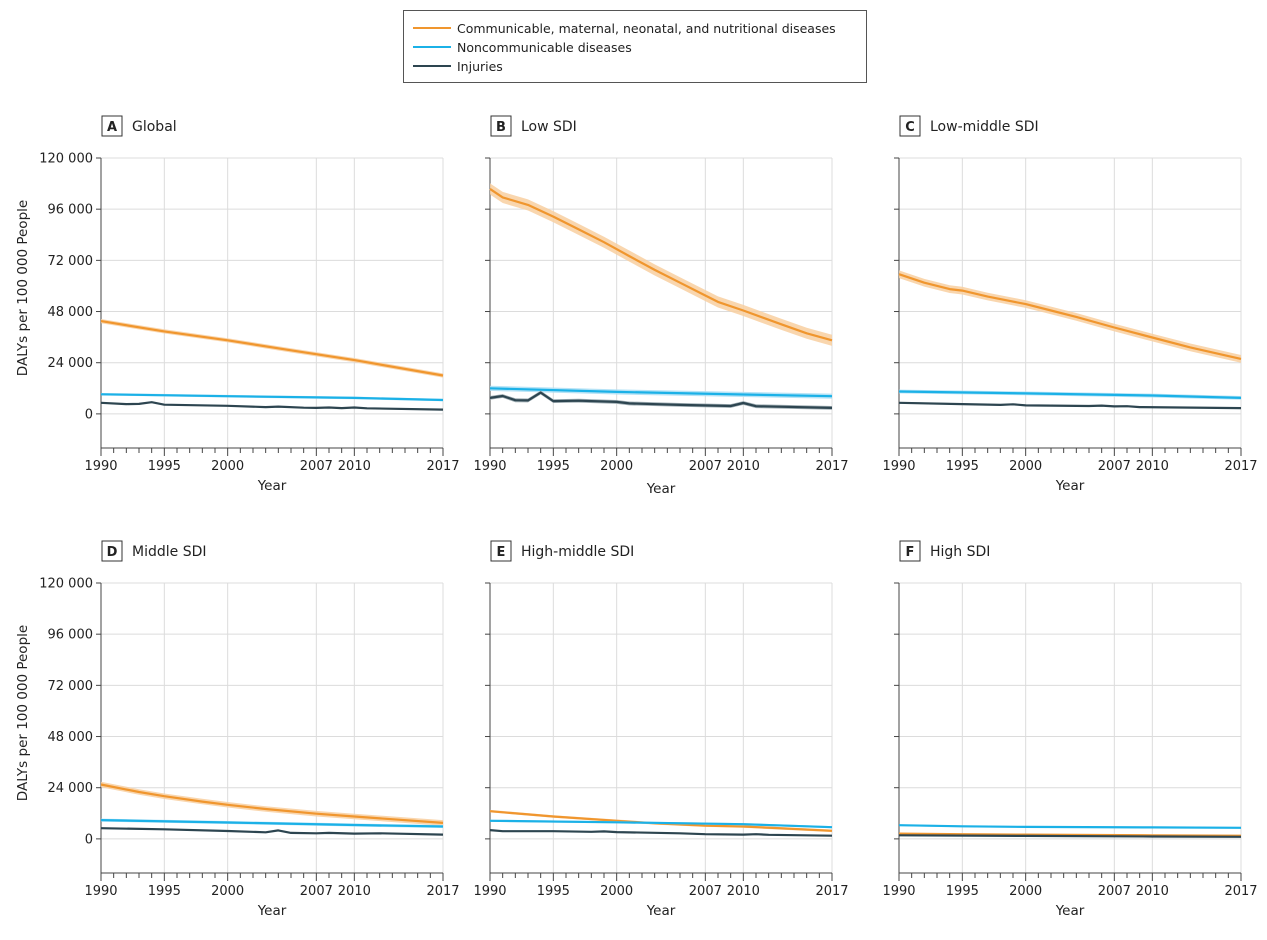 This screenshot has width=1267, height=940. Describe the element at coordinates (661, 824) in the screenshot. I see `panel-e-line-ncd` at that location.